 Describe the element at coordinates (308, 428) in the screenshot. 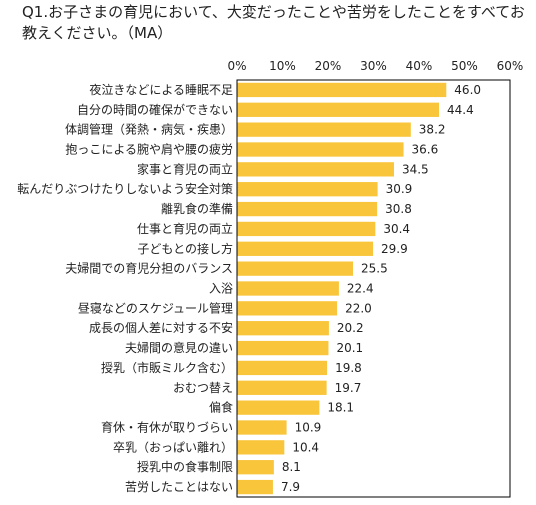

I see `value-label: 10.9` at that location.